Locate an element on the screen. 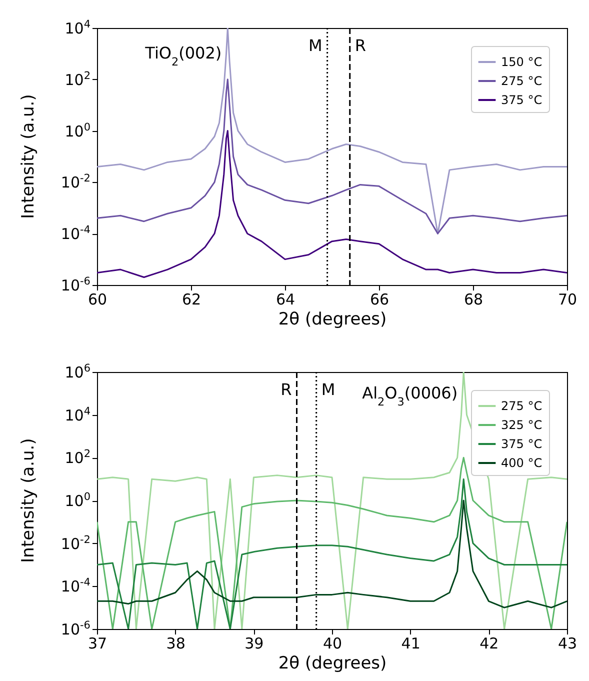 This screenshot has height=681, width=589. legend-label: 325 °C is located at coordinates (521, 425).